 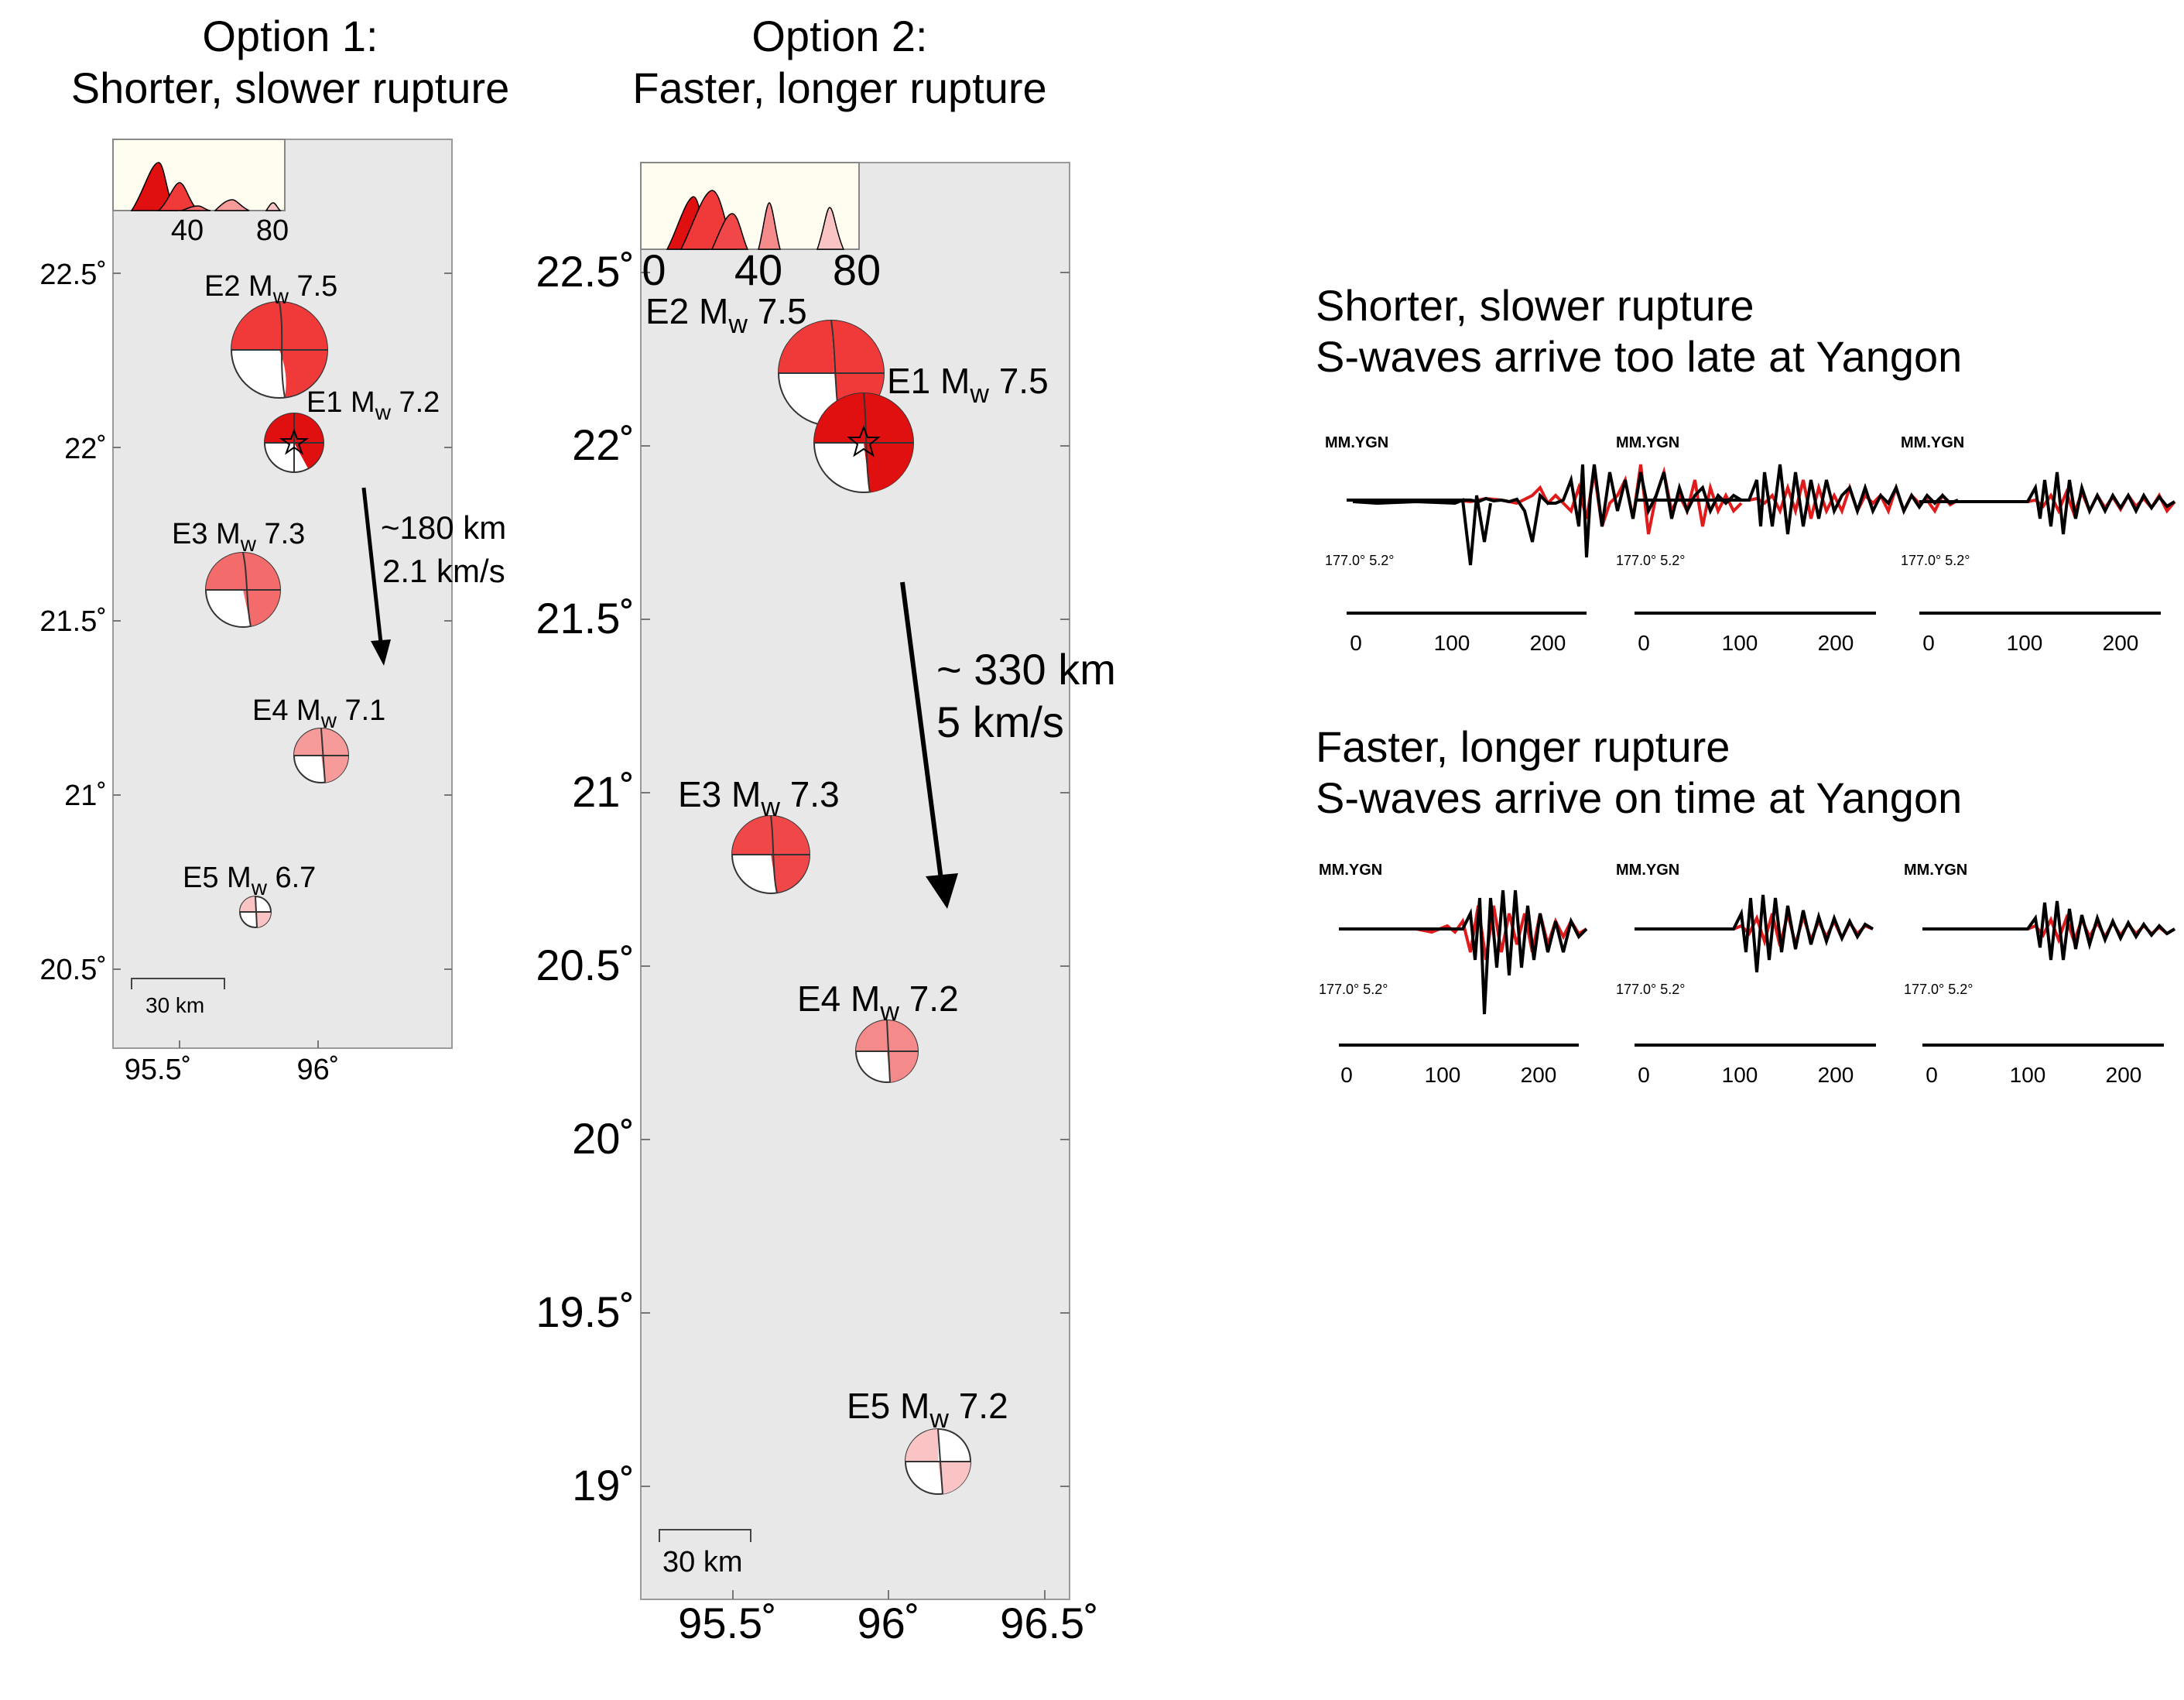 I want to click on option1-arrow-distance: ~180 km, so click(x=444, y=527).